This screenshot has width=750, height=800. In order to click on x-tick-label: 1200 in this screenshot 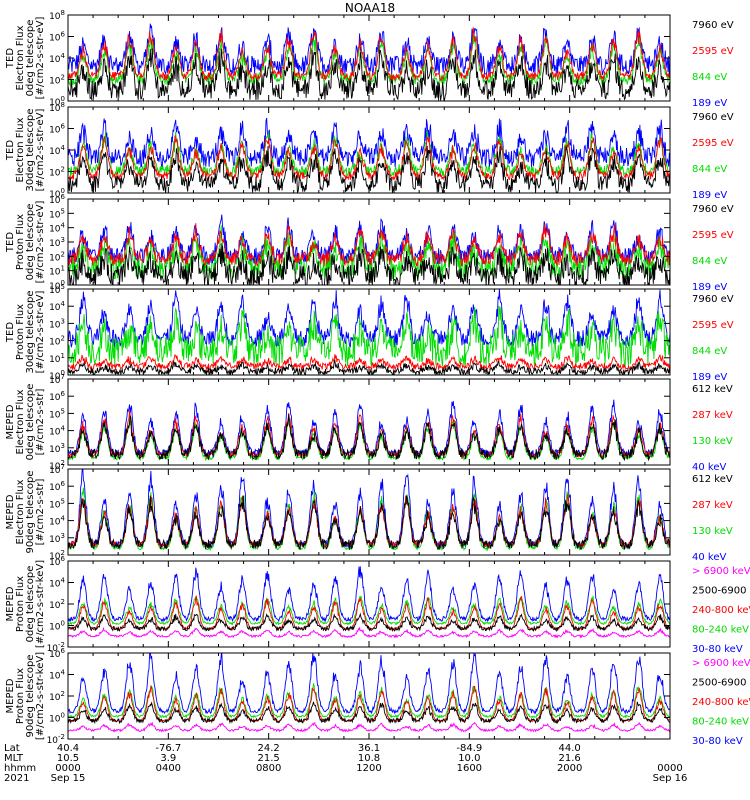, I will do `click(368, 768)`.